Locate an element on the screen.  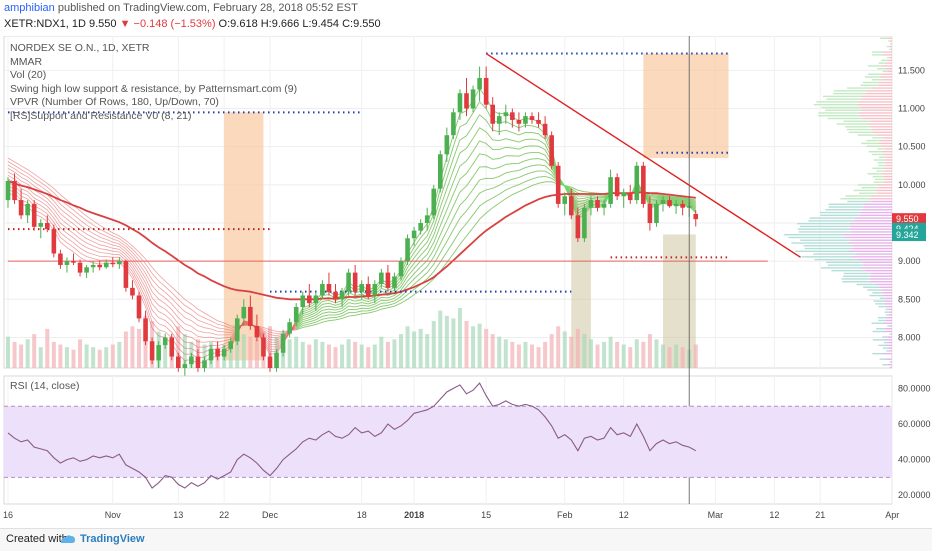
last-price: 9.550 is located at coordinates (103, 24).